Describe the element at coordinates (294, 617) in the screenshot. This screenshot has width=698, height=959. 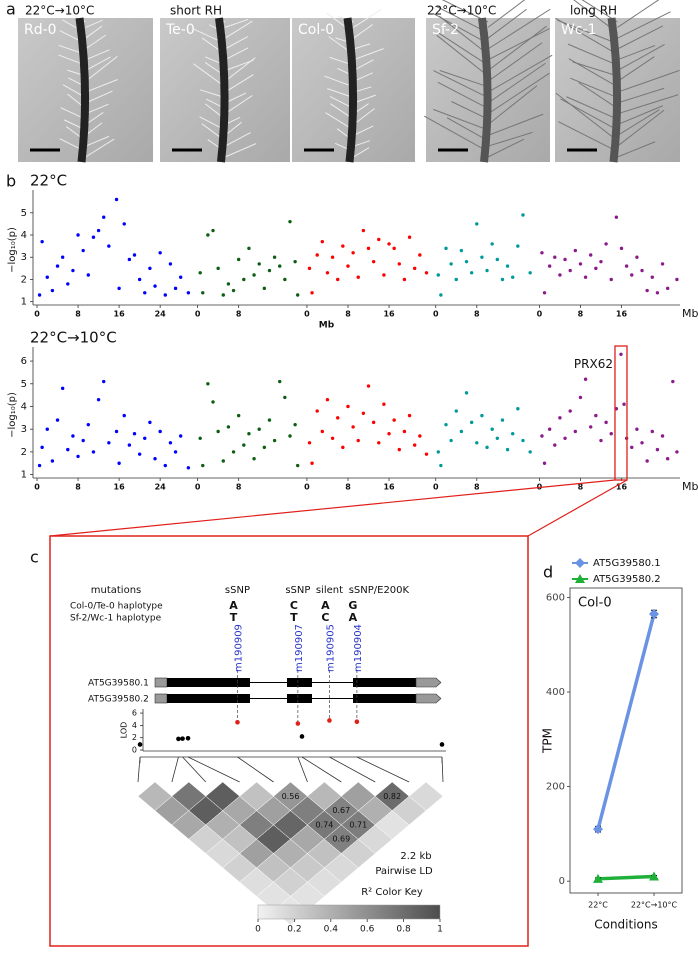
I see `haplotype: T` at that location.